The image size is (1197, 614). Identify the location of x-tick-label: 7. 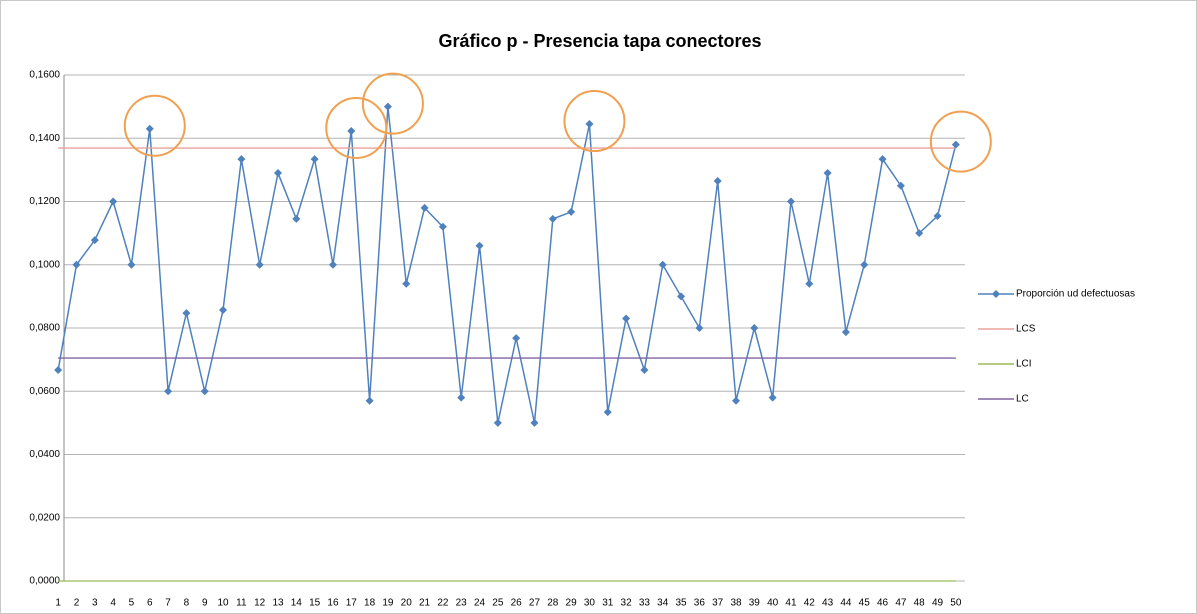
(168, 603).